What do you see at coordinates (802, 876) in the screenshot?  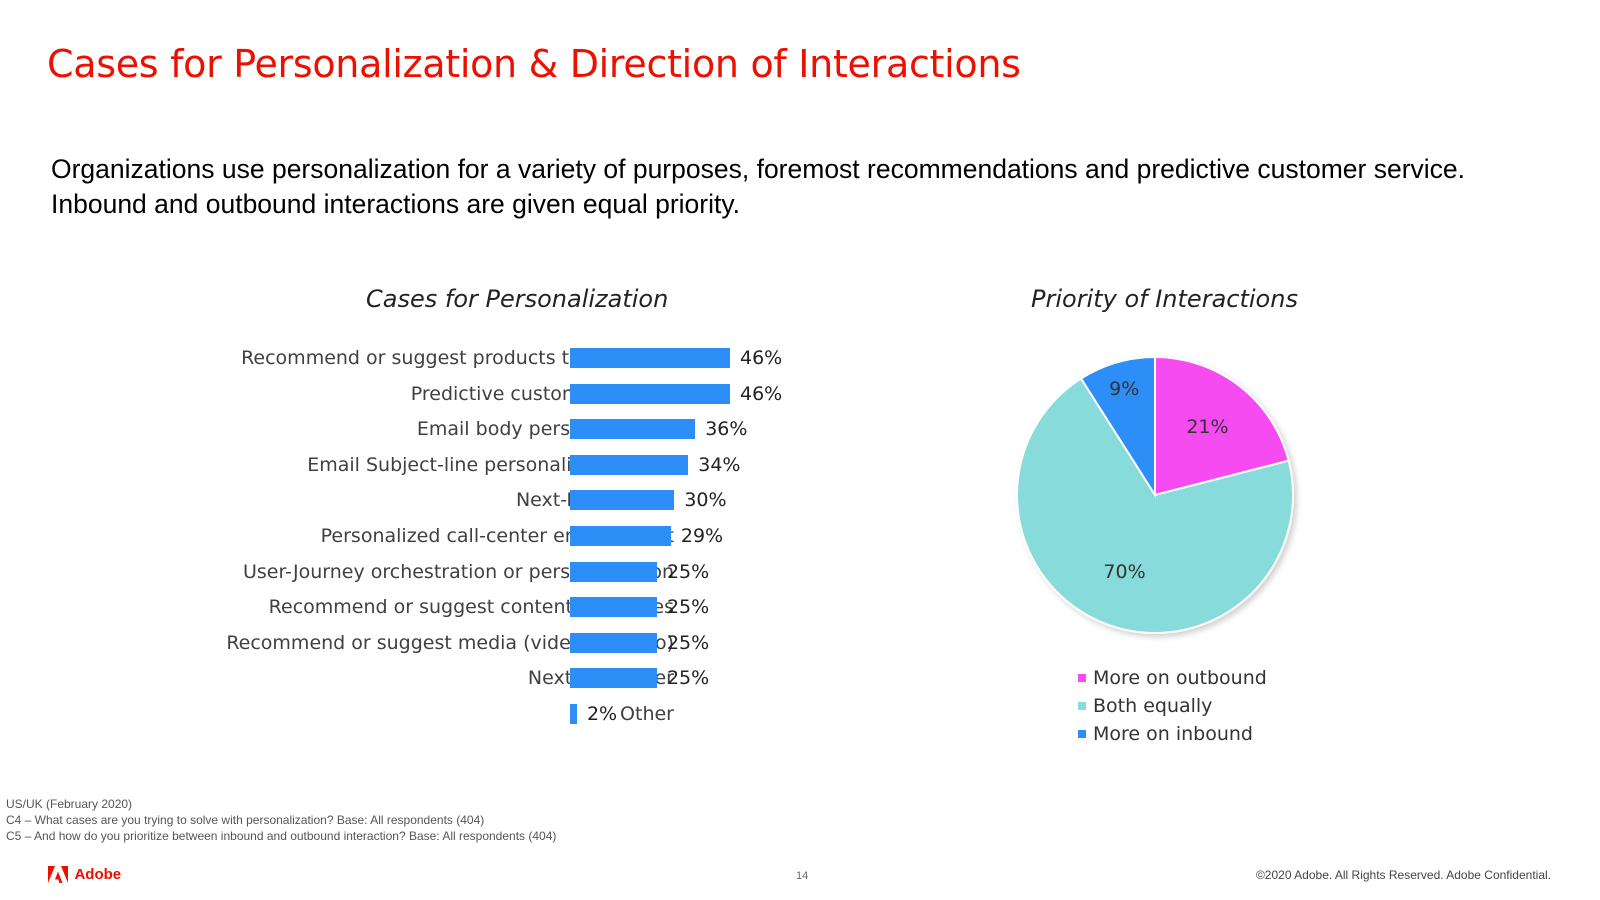 I see `page-number: 14` at bounding box center [802, 876].